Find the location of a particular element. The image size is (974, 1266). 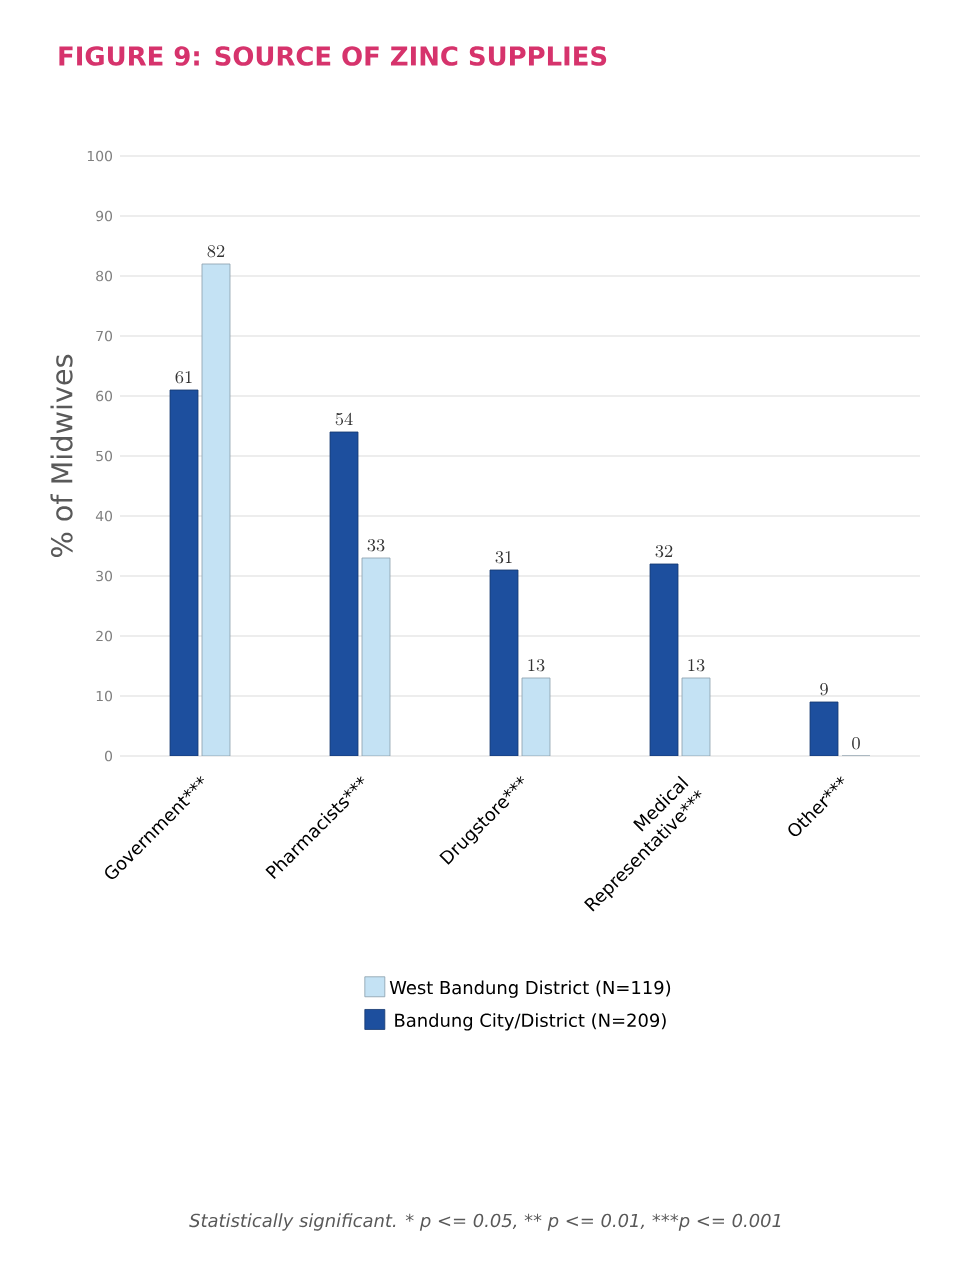

data-label: 54 is located at coordinates (344, 419).